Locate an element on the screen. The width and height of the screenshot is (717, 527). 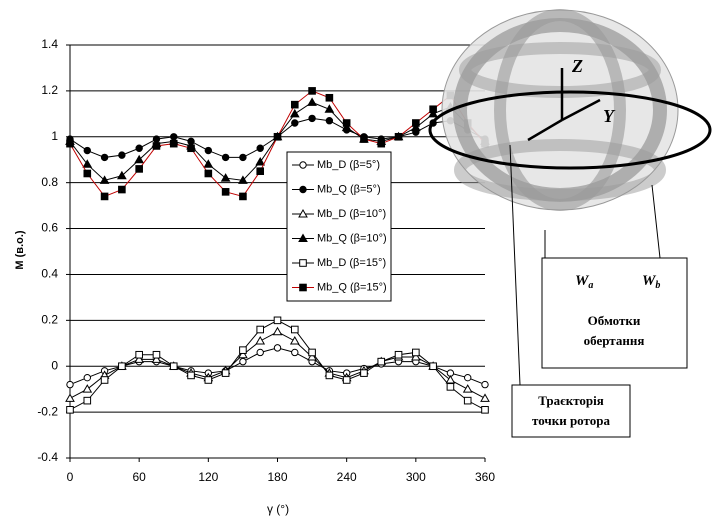
y-tick-label: 0.2 is located at coordinates (49, 320).